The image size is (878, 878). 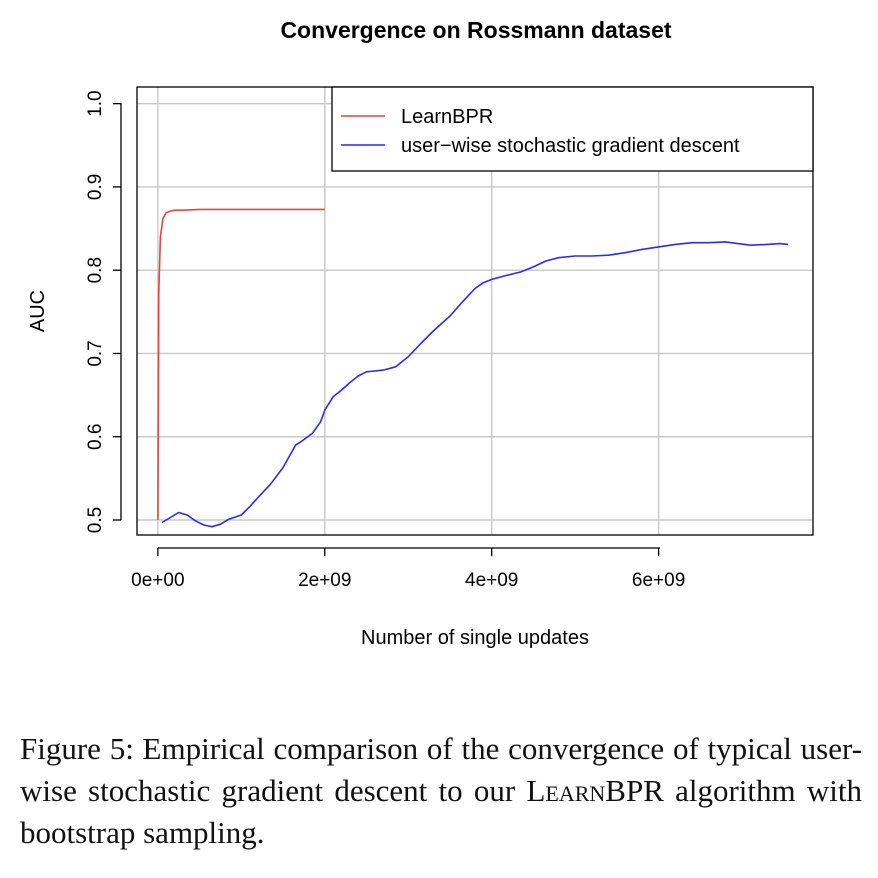 What do you see at coordinates (491, 580) in the screenshot?
I see `x-tick-label: 4e+09` at bounding box center [491, 580].